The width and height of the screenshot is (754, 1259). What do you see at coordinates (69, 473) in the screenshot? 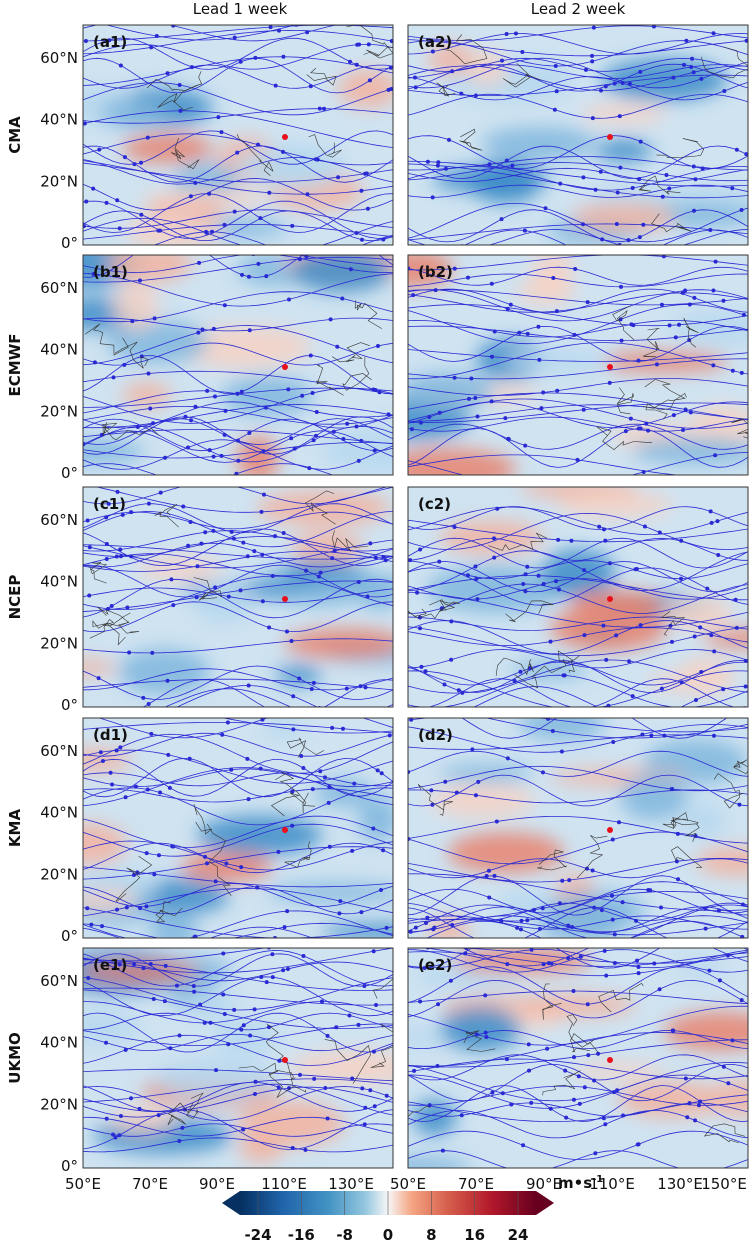
I see `lat-tick-label: 0°` at bounding box center [69, 473].